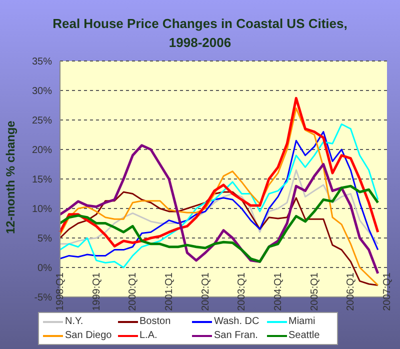 The height and width of the screenshot is (349, 400). Describe the element at coordinates (88, 335) in the screenshot. I see `legend-label: San Diego` at that location.